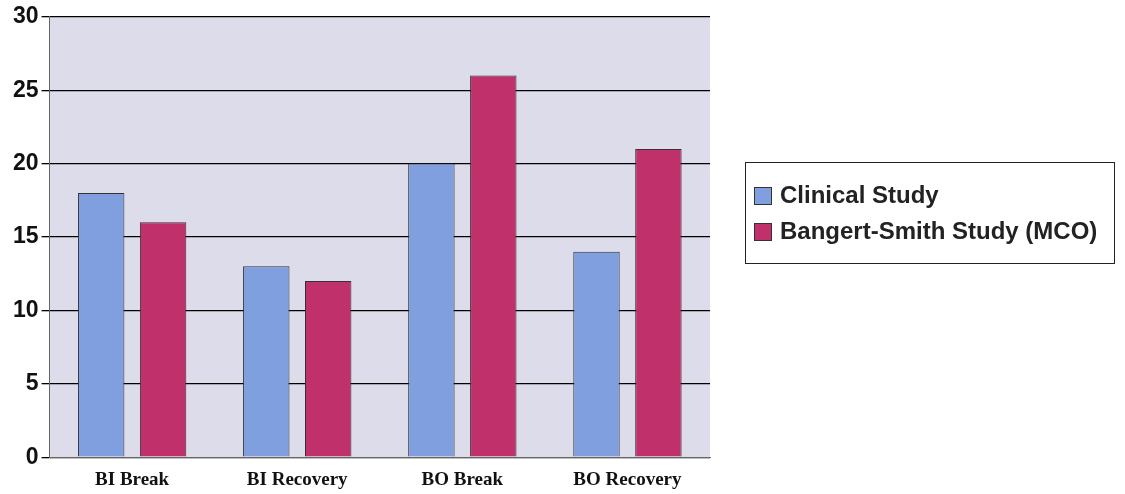 The width and height of the screenshot is (1125, 494). What do you see at coordinates (462, 478) in the screenshot?
I see `x-tick-label: BO Break` at bounding box center [462, 478].